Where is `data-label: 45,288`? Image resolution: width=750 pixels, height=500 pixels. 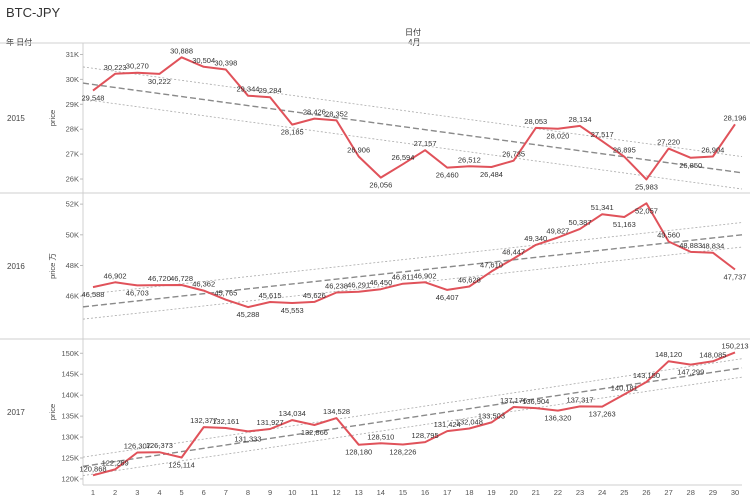
data-label: 45,288 is located at coordinates (247, 314).